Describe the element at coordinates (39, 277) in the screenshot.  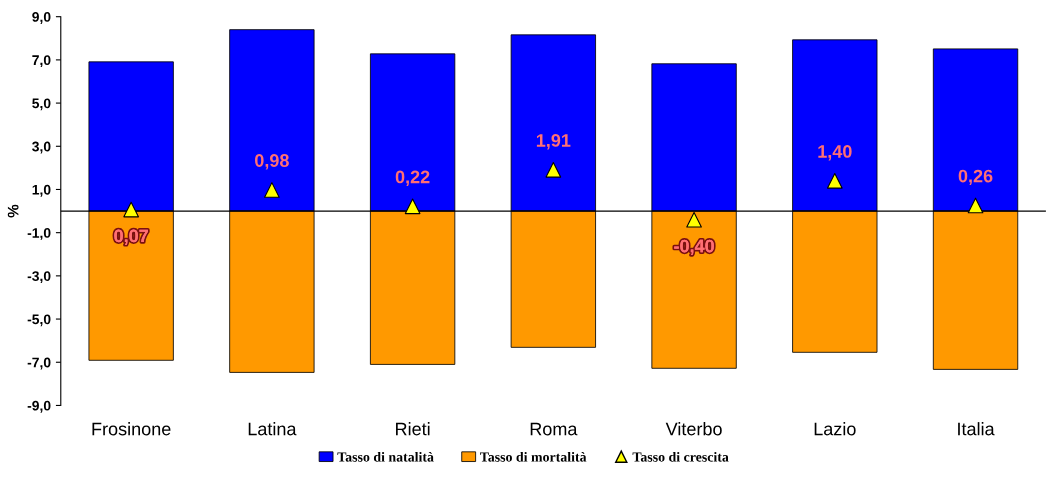
I see `y-tick-label: -3,0` at that location.